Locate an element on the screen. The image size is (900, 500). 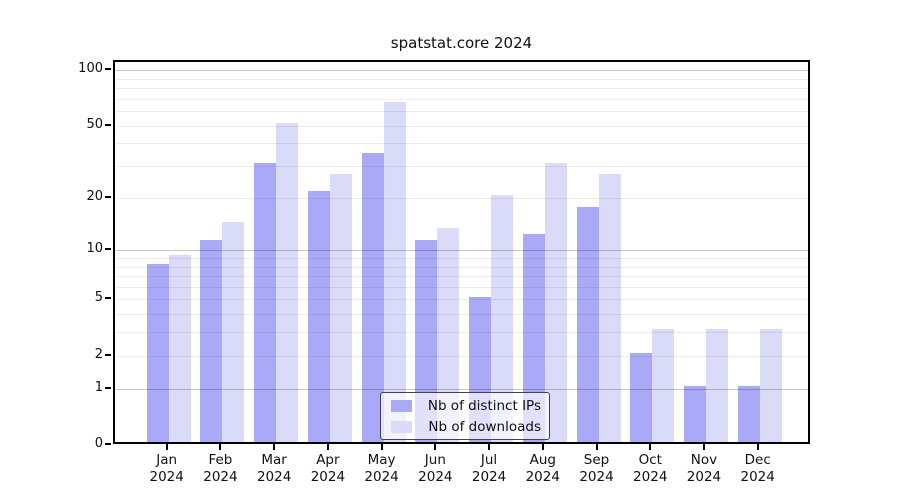
x-tick-mar is located at coordinates (274, 447).